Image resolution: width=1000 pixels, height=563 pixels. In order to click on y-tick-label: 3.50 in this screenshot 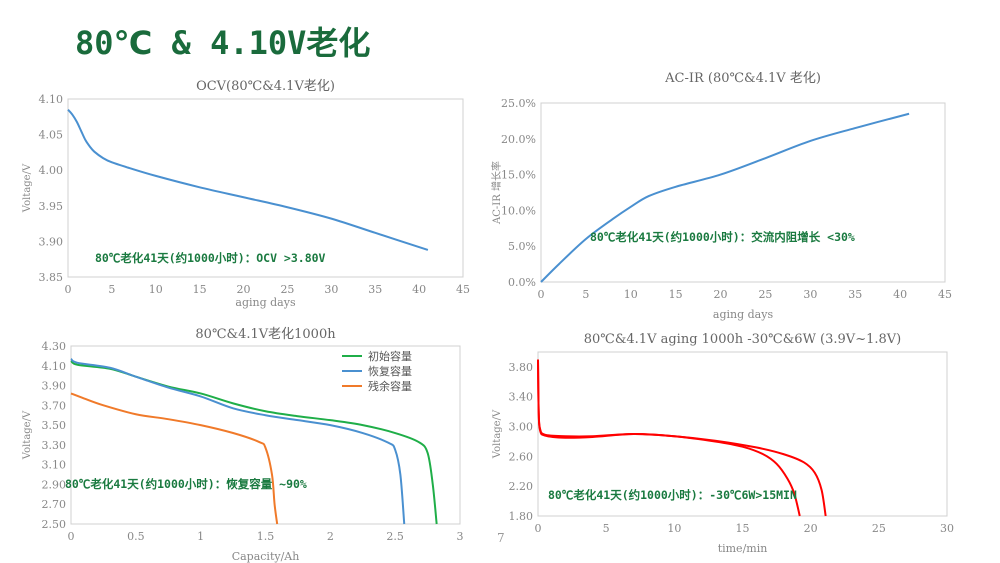, I will do `click(54, 425)`.